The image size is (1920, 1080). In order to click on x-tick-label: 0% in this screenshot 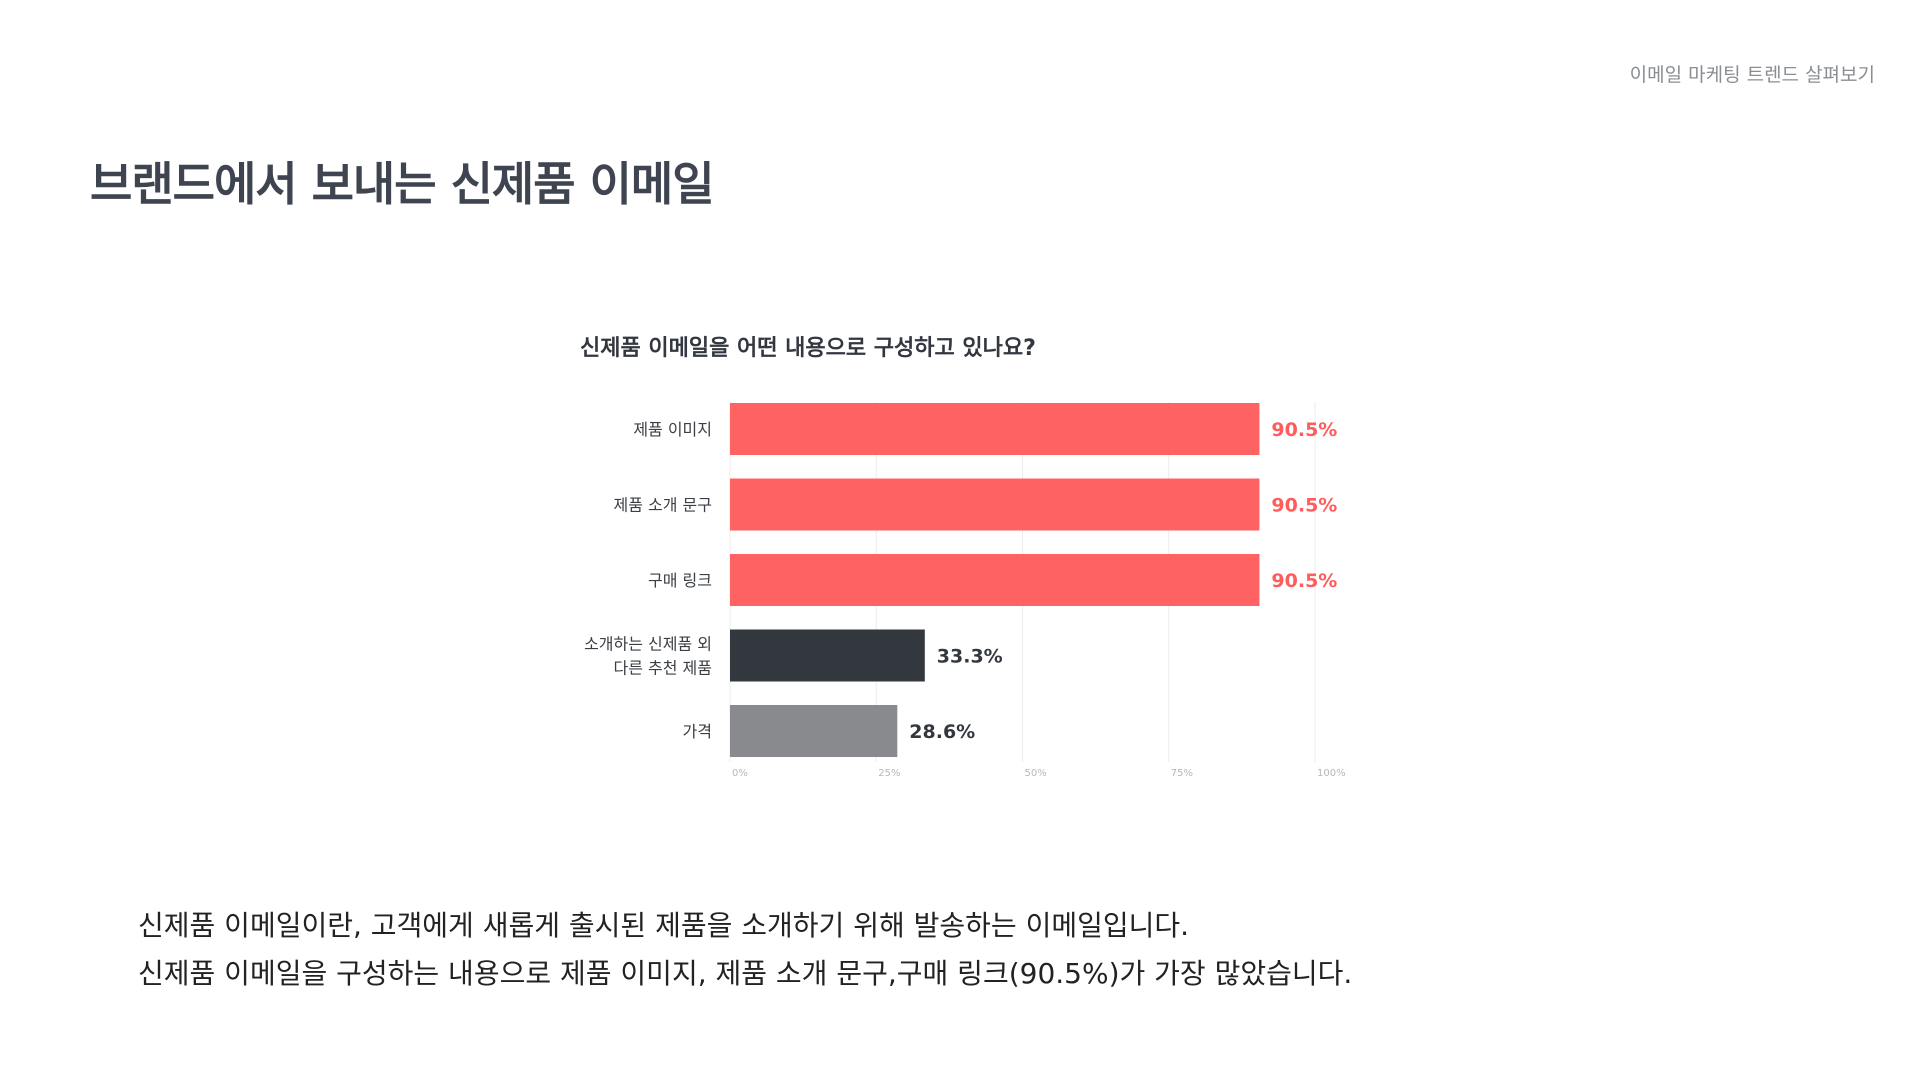, I will do `click(740, 773)`.